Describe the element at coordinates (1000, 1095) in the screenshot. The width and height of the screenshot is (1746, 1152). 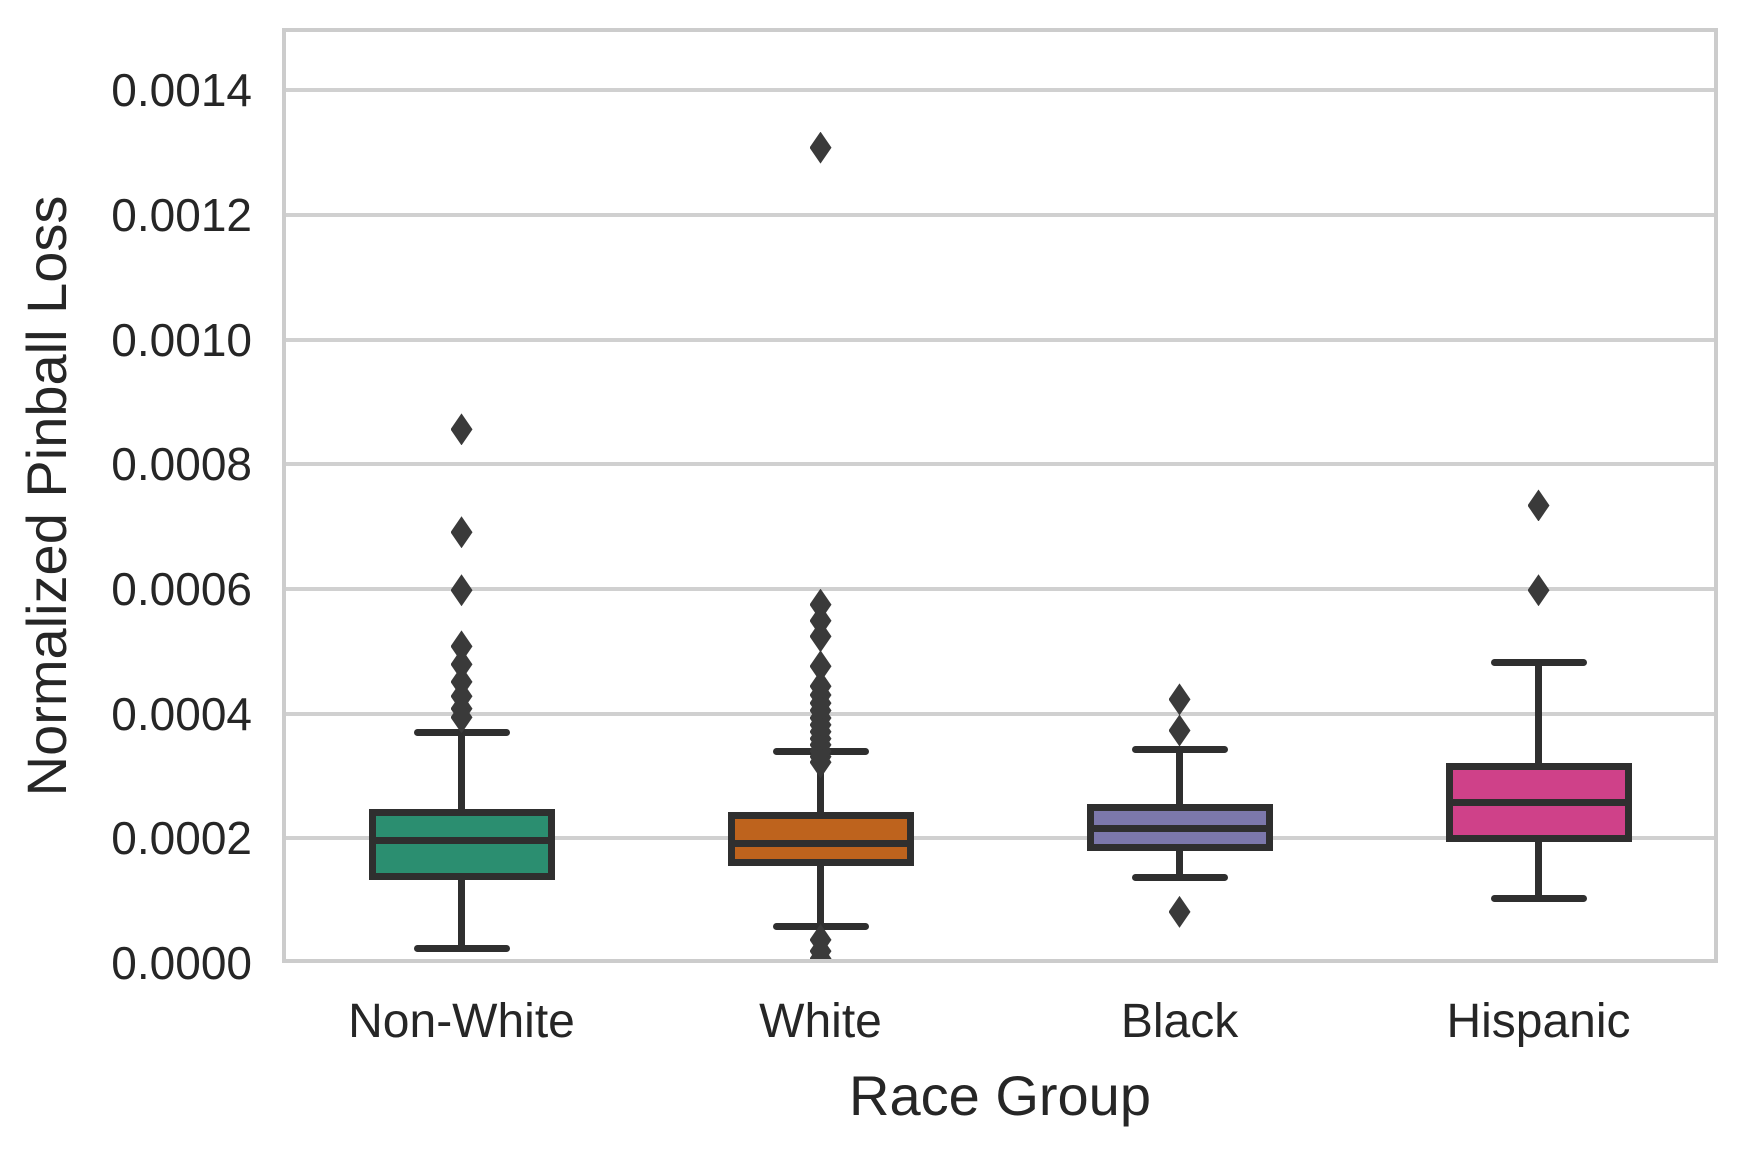
I see `x-axis-label: Race Group` at that location.